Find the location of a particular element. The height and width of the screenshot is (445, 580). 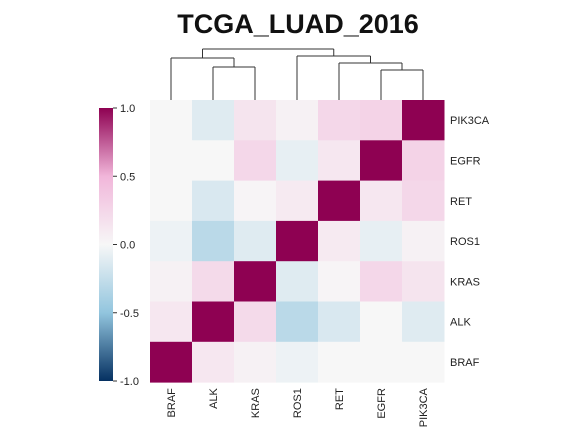

column-label-pik3ca: PIK3CA is located at coordinates (424, 407).